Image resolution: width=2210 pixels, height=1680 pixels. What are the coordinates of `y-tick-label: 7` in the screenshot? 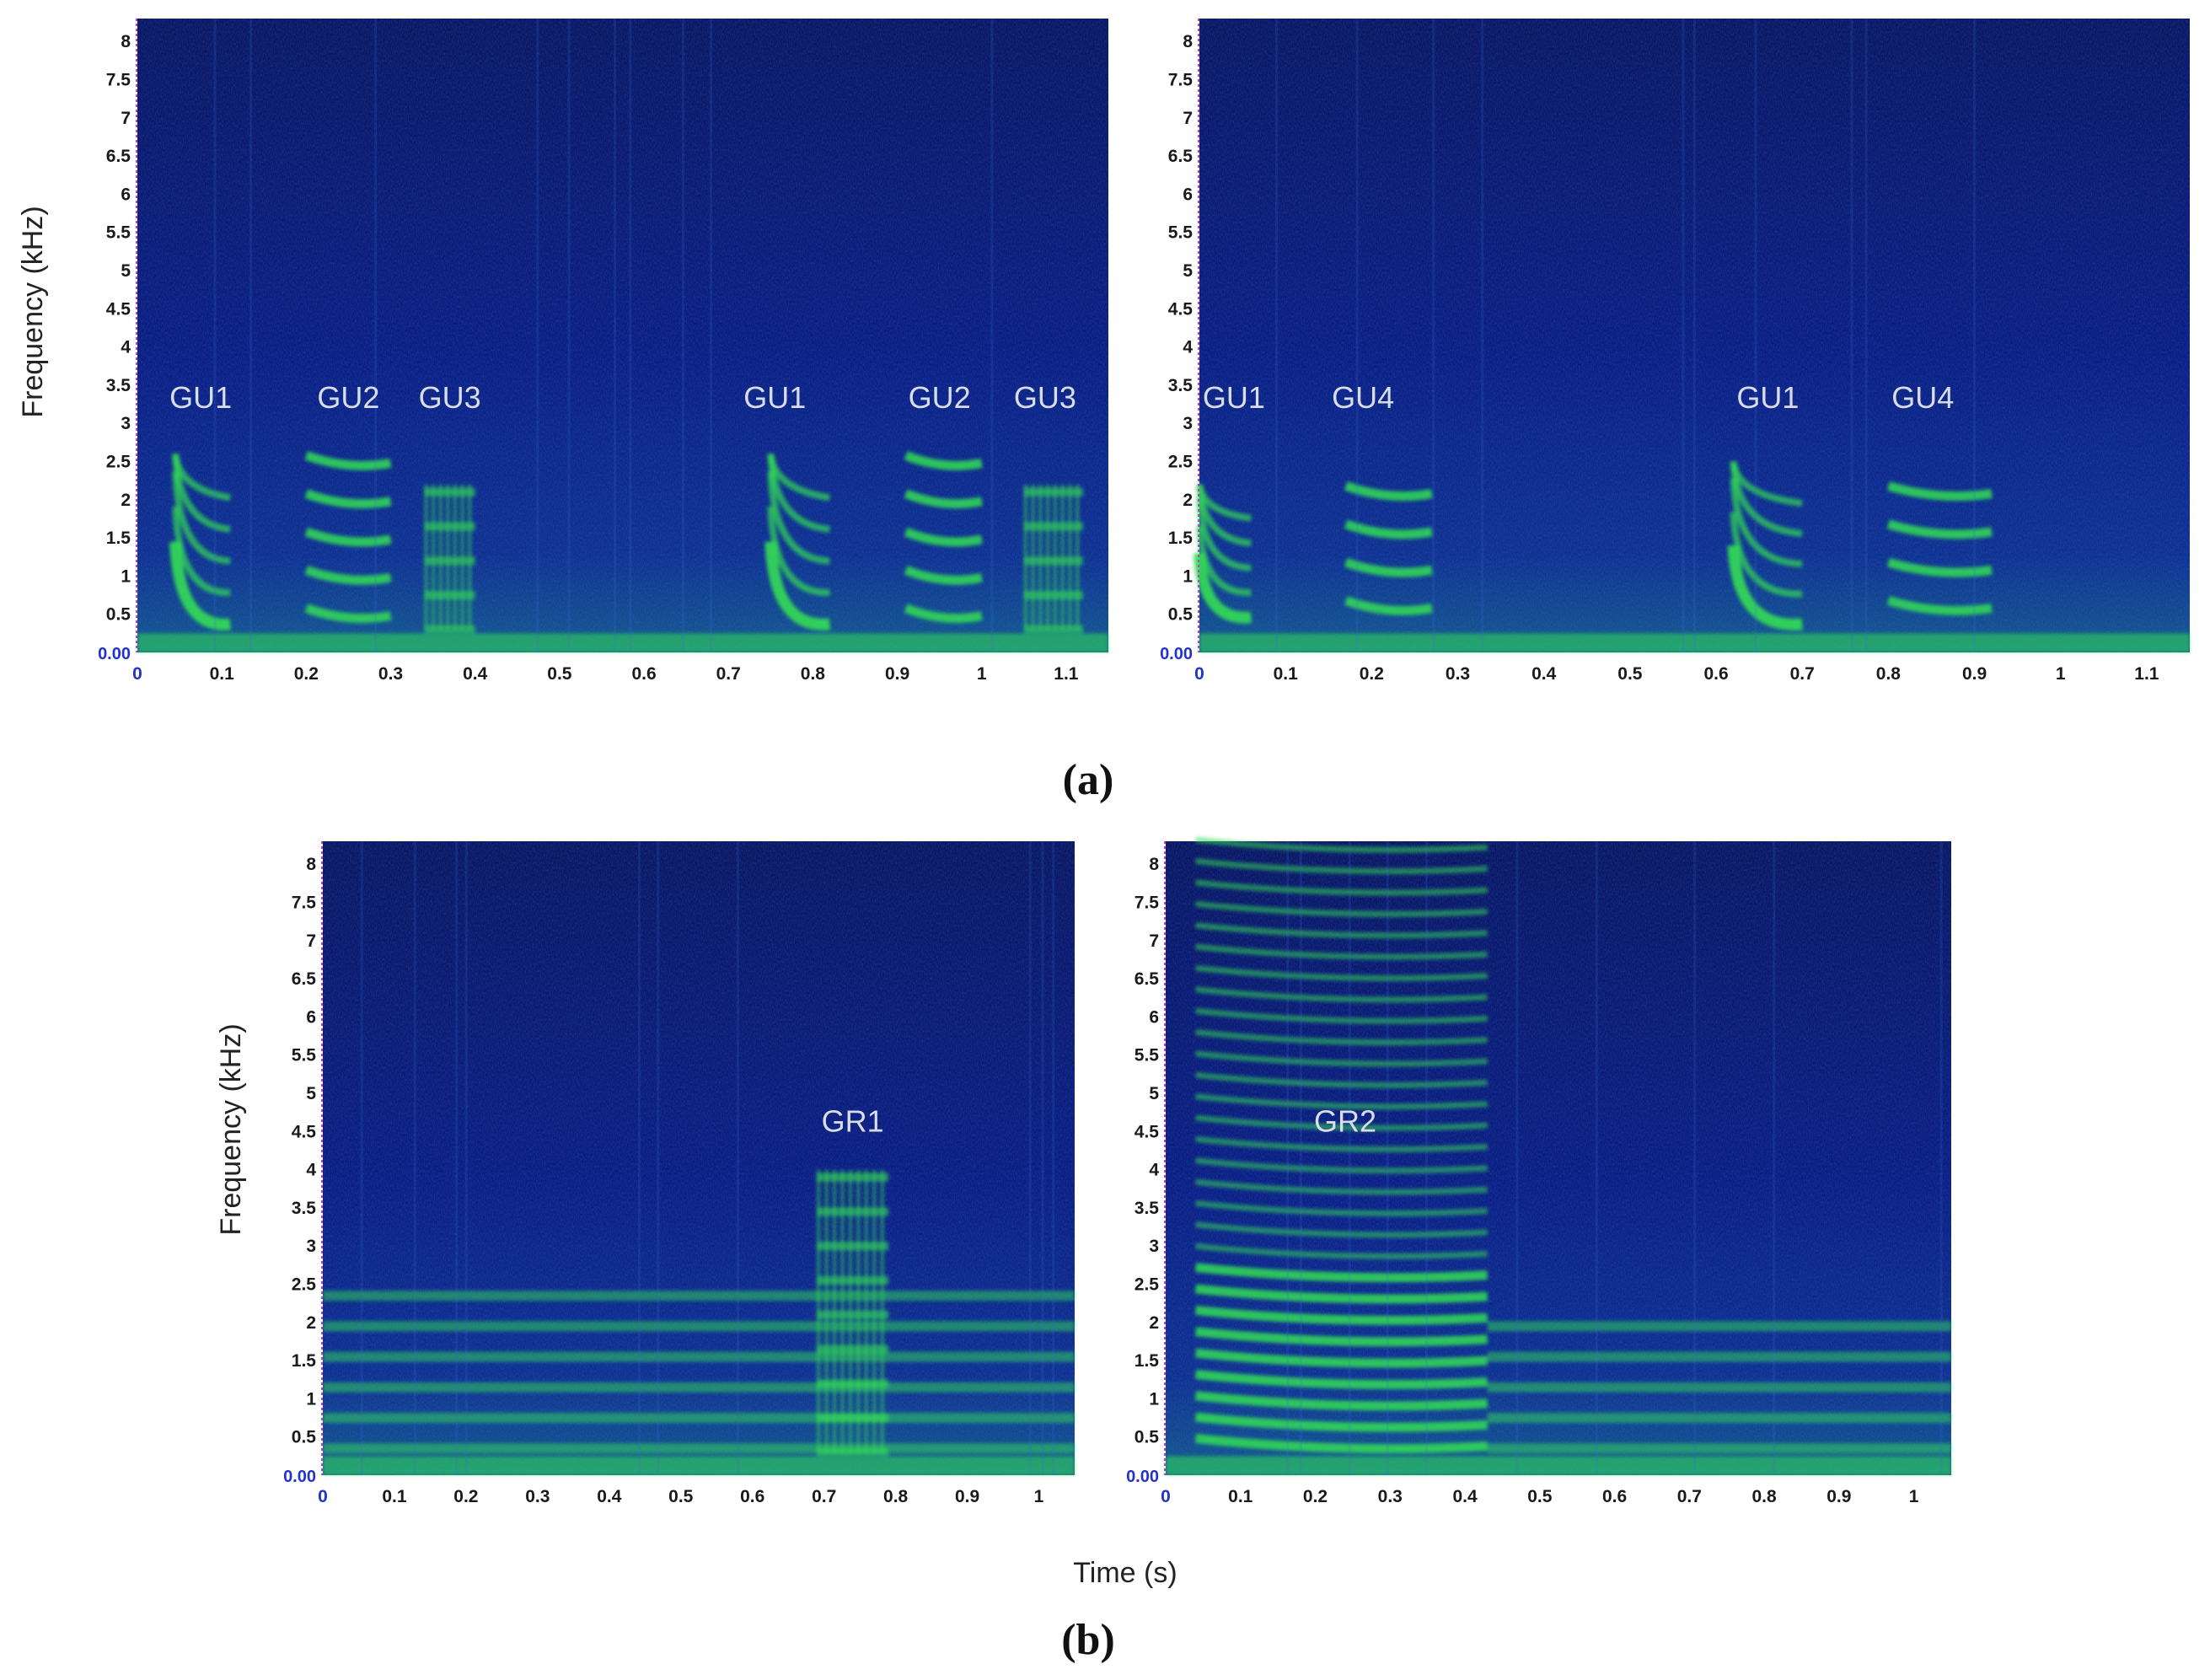 It's located at (1188, 118).